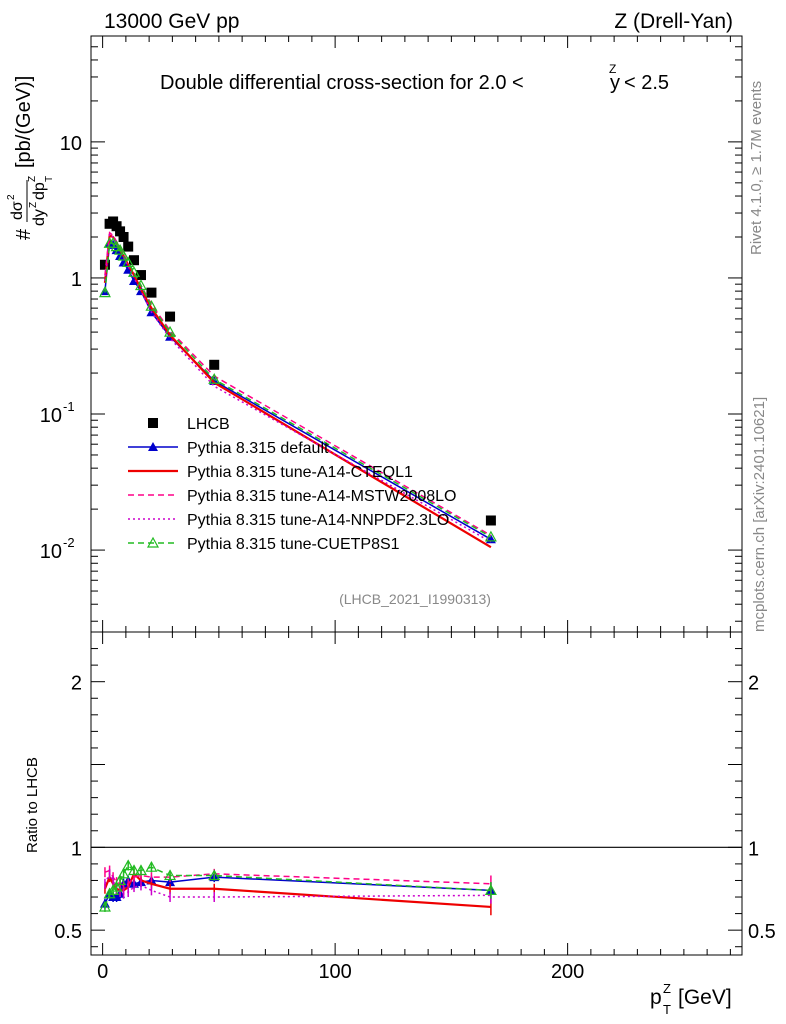 This screenshot has height=1024, width=786. I want to click on rivet-label: Rivet 4.1.0, ≥ 1.7M events, so click(756, 168).